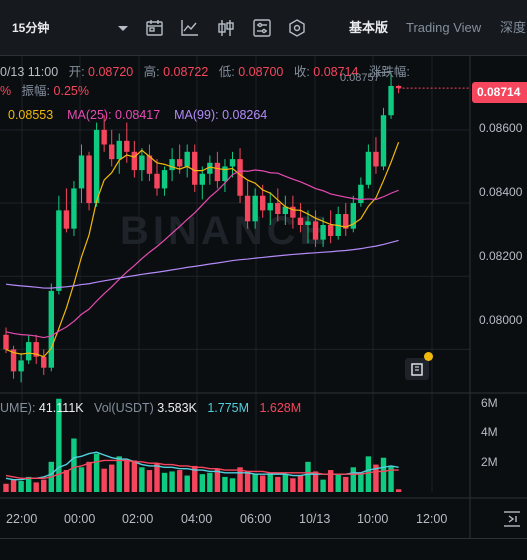  What do you see at coordinates (137, 115) in the screenshot?
I see `ma-info: 0.08553 MA(25): 0.08417 MA(99): 0.08264` at bounding box center [137, 115].